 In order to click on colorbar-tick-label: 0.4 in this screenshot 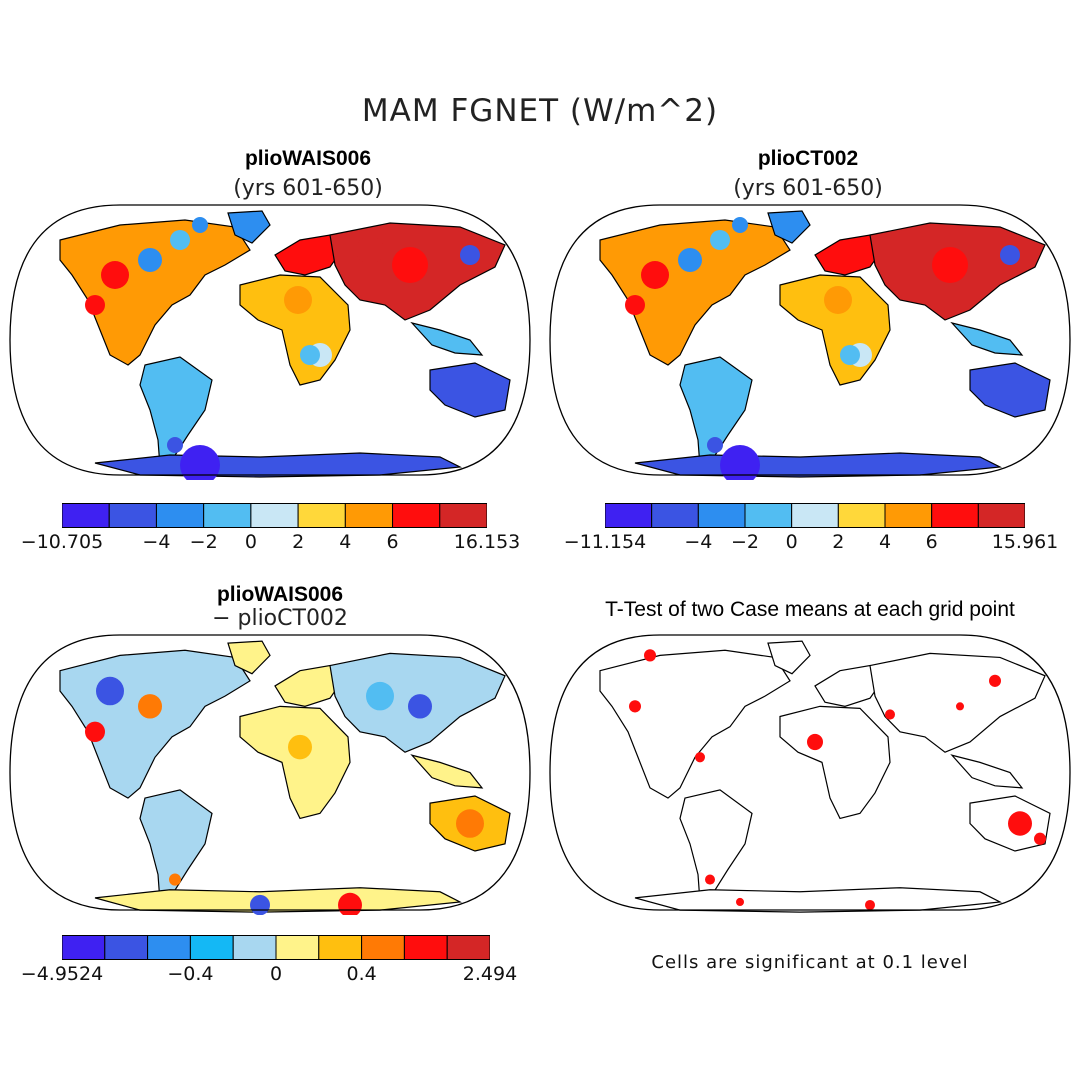, I will do `click(361, 974)`.